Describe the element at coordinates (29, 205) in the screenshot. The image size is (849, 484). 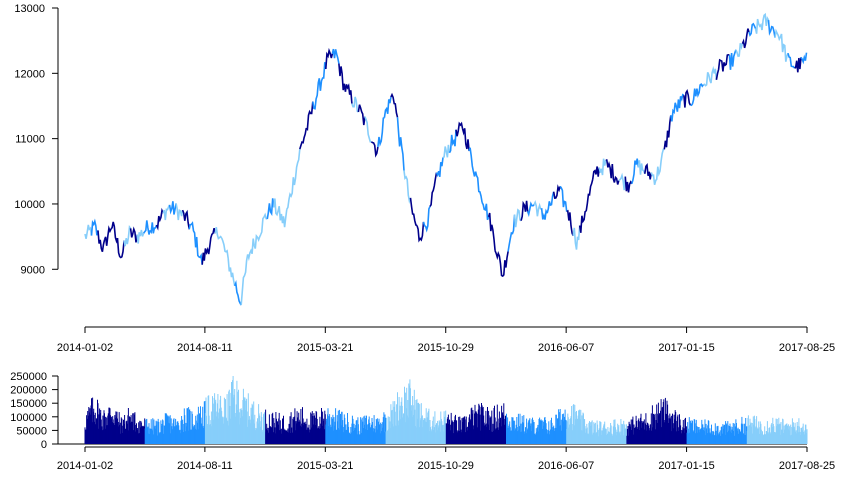
I see `price-y-tick-label: 10000` at that location.